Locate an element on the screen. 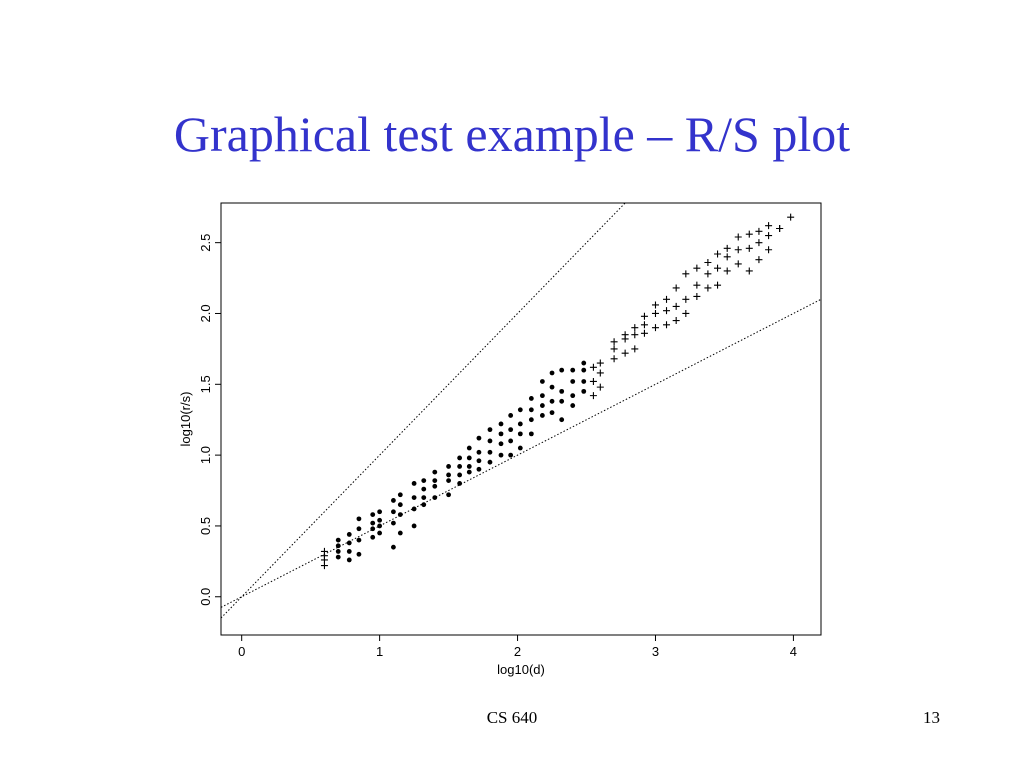  x-tick-label: 3 is located at coordinates (655, 651).